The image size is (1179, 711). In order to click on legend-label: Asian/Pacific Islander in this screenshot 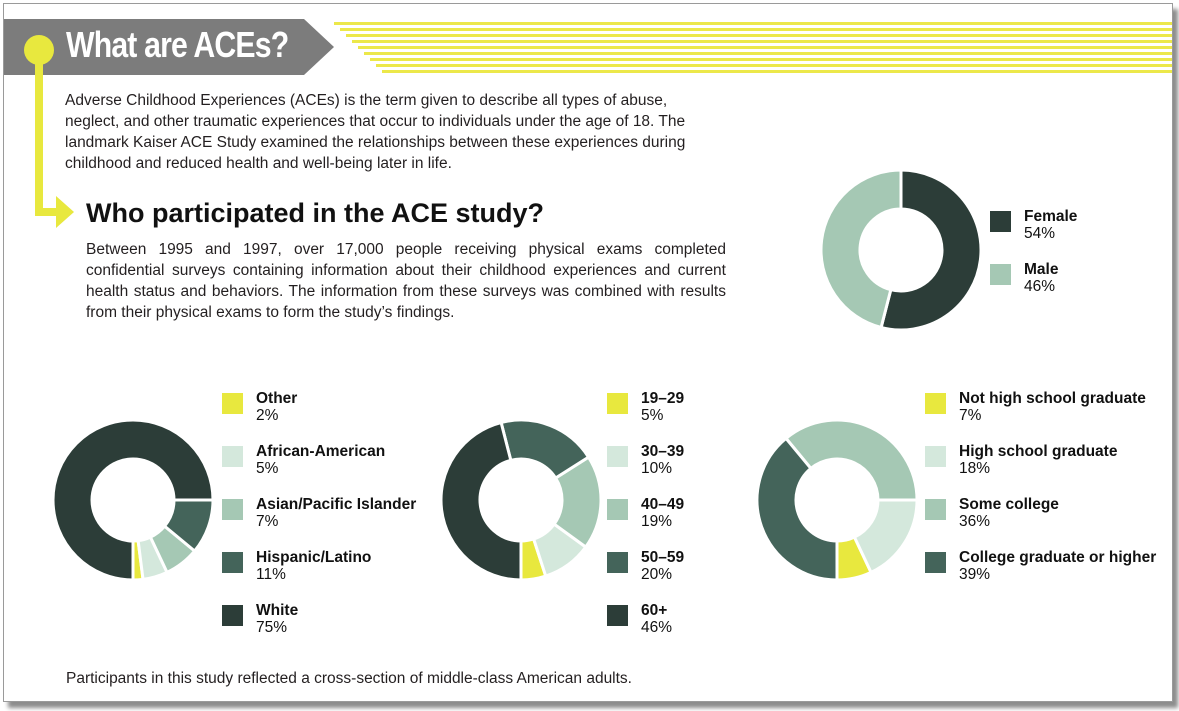, I will do `click(336, 504)`.